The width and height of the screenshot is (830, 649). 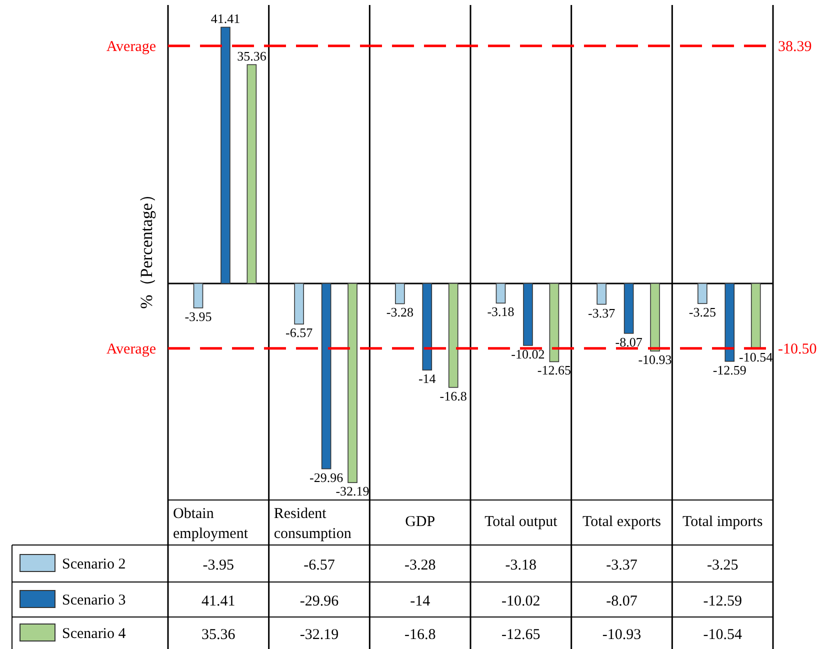 I want to click on data-label: -10.93, so click(x=622, y=635).